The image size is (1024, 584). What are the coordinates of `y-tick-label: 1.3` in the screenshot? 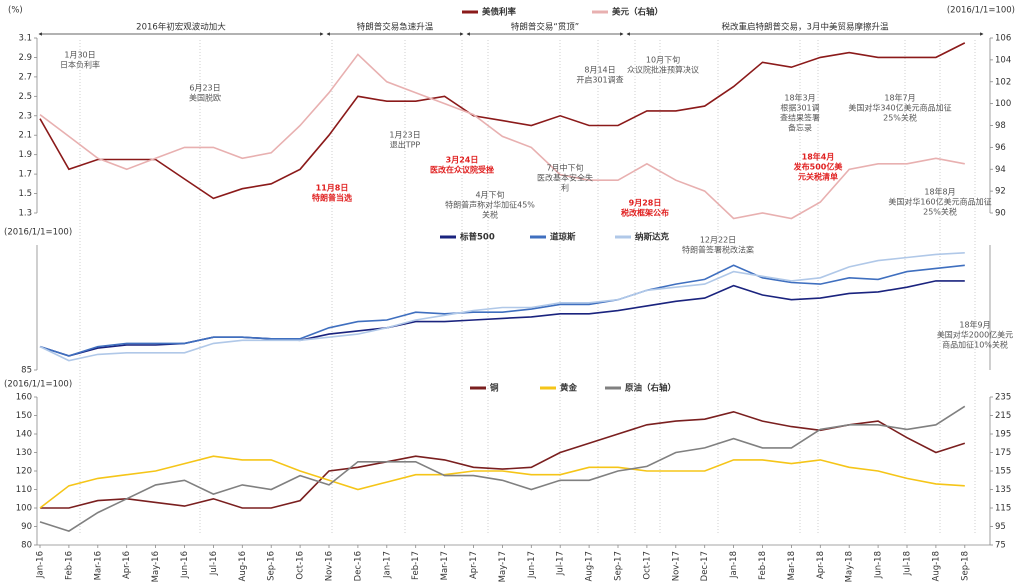 It's located at (25, 214).